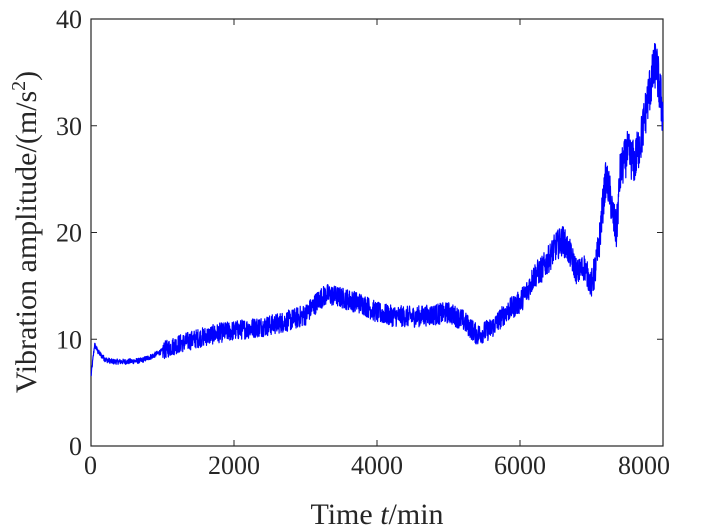 Image resolution: width=702 pixels, height=531 pixels. Describe the element at coordinates (377, 465) in the screenshot. I see `x-tick-label: 4000` at that location.